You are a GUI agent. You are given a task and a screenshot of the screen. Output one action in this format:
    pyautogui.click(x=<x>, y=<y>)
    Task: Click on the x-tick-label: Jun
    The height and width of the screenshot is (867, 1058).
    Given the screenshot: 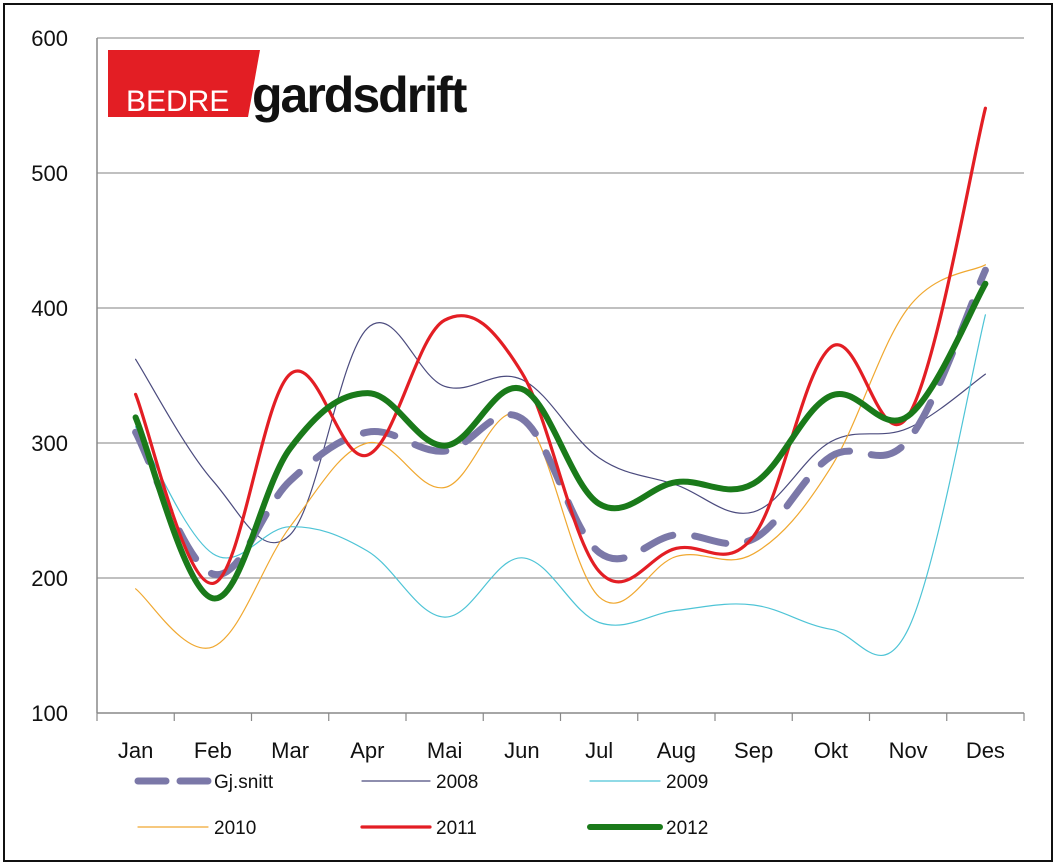 What is the action you would take?
    pyautogui.click(x=521, y=750)
    